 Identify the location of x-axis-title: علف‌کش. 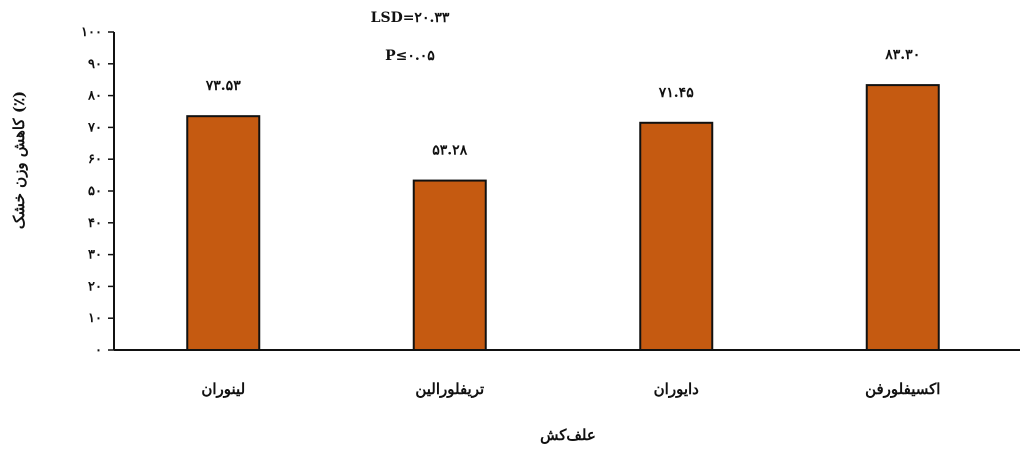
(568, 435).